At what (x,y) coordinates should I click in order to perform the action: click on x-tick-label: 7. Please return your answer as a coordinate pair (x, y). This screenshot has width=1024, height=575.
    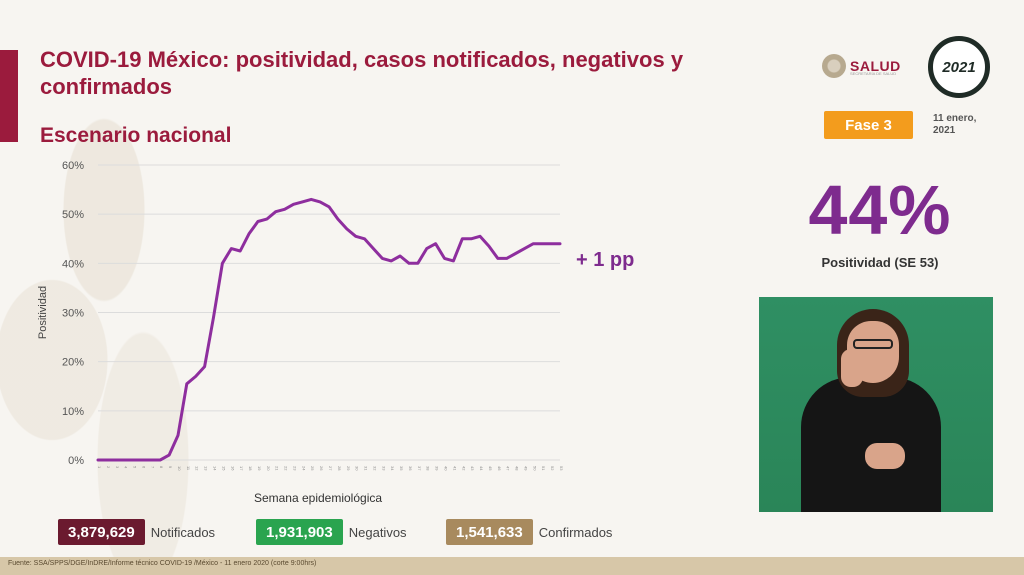
    Looking at the image, I should click on (152, 467).